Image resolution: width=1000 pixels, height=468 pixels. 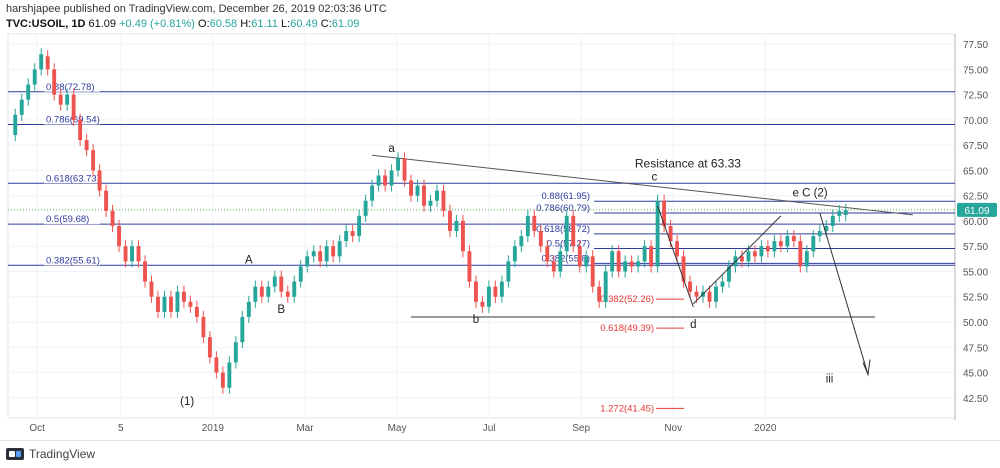 I want to click on fib-level-label: 0.618(63.73), so click(x=73, y=178).